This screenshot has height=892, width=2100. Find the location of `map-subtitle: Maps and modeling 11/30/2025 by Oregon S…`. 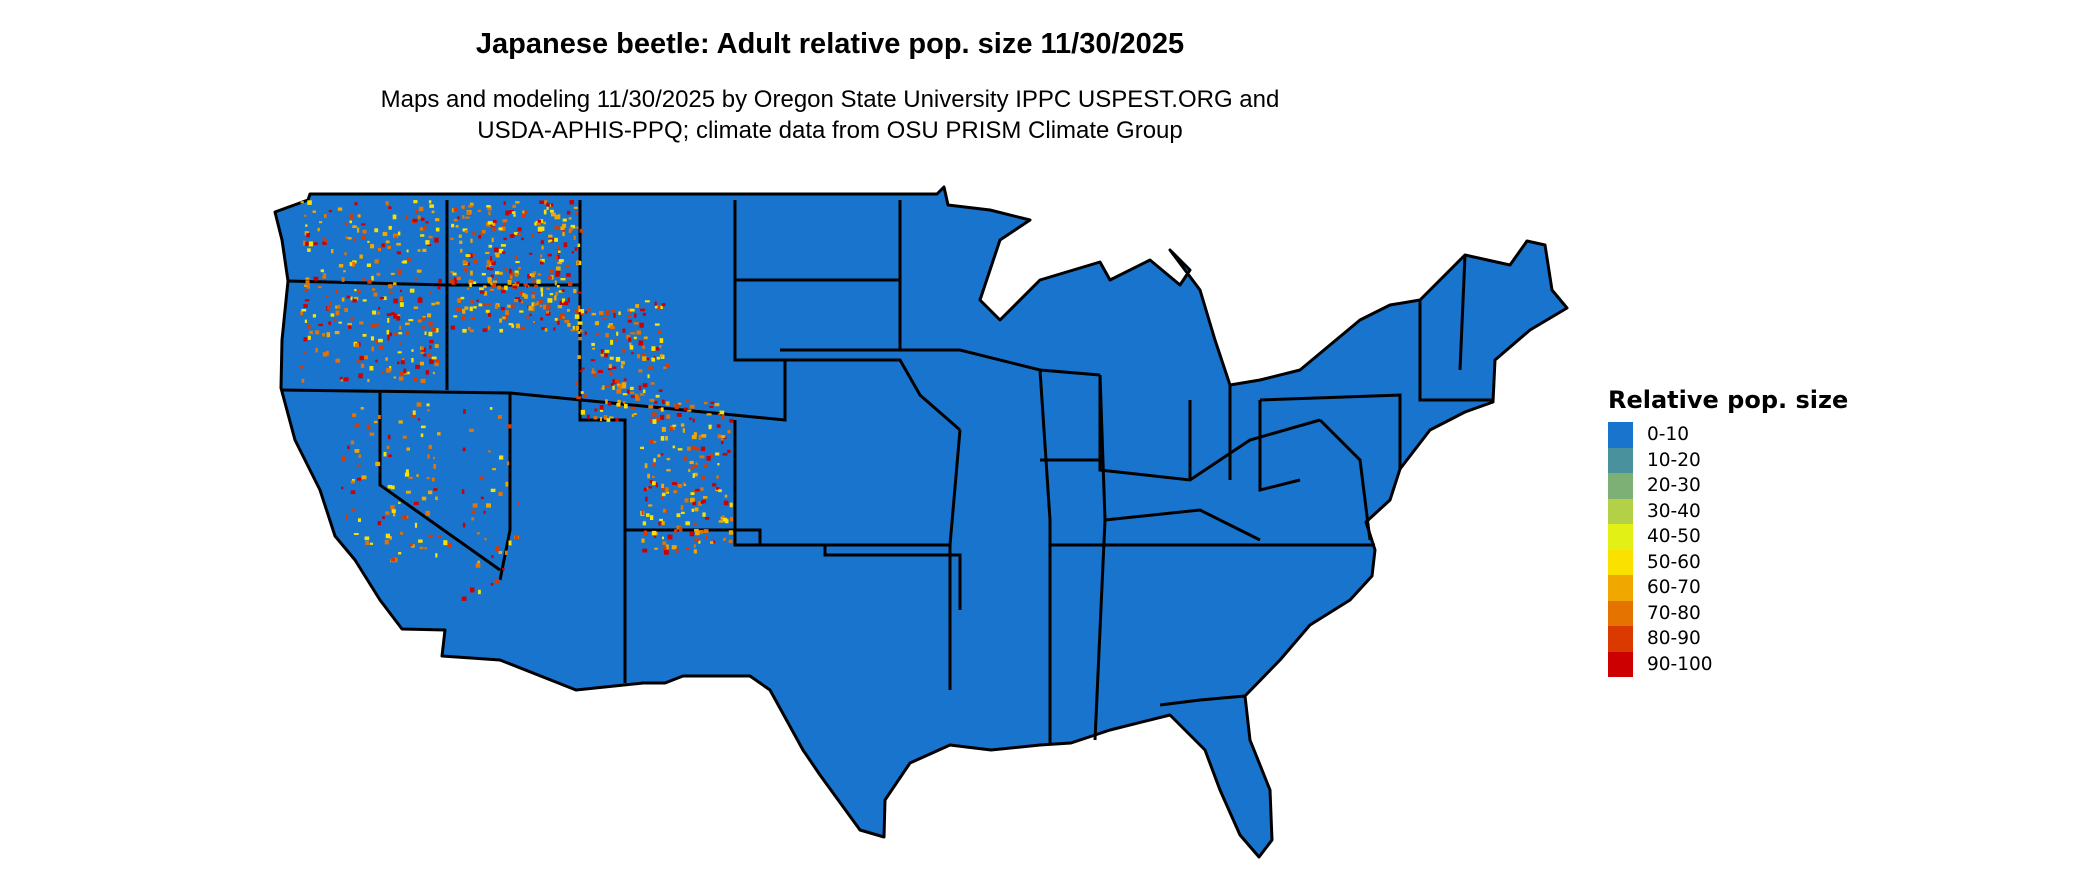

map-subtitle: Maps and modeling 11/30/2025 by Oregon S… is located at coordinates (830, 115).